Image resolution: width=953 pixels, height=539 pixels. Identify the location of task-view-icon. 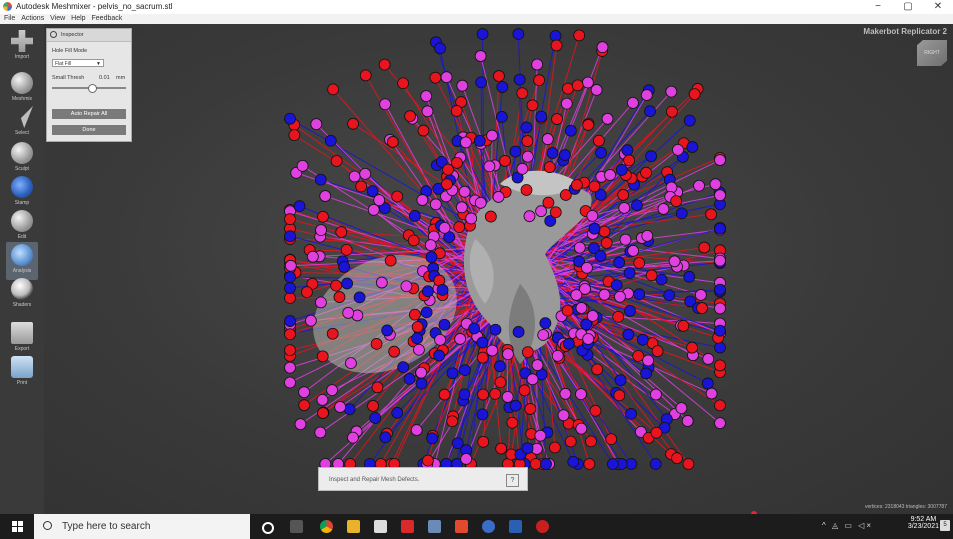
(296, 526).